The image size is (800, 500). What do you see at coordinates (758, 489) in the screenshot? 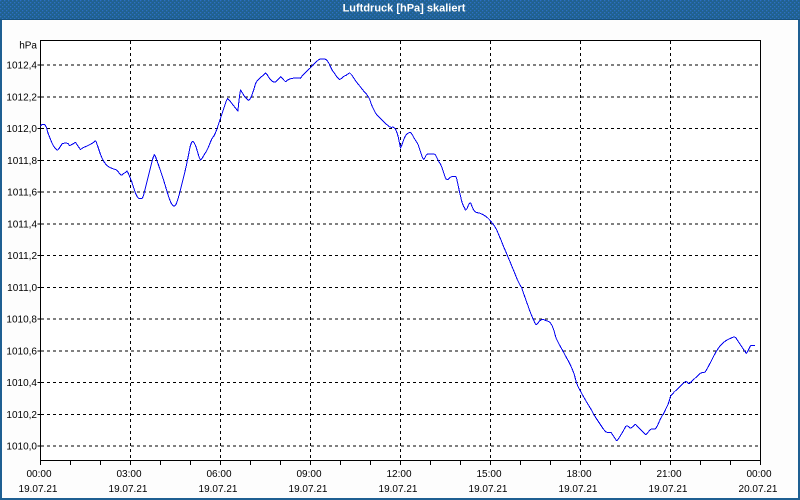
I see `svg-text: 20.07.21` at bounding box center [758, 489].